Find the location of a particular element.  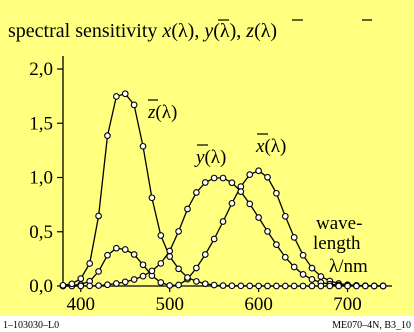

x-axis-label-line-2: length is located at coordinates (337, 243).